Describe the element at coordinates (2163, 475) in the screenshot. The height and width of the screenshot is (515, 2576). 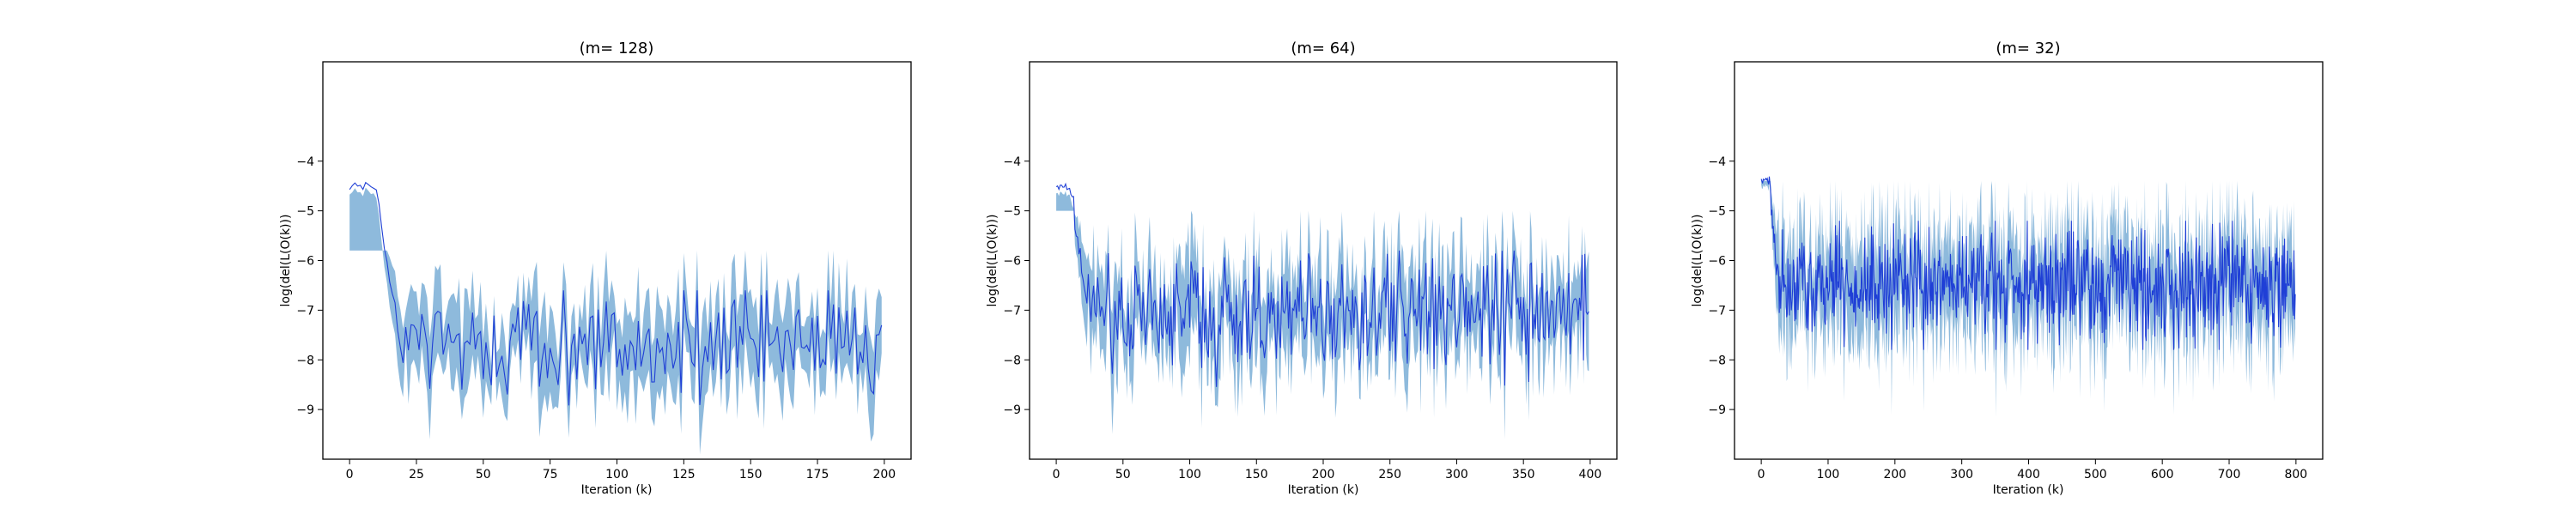
I see `x-tick-label: 600` at that location.